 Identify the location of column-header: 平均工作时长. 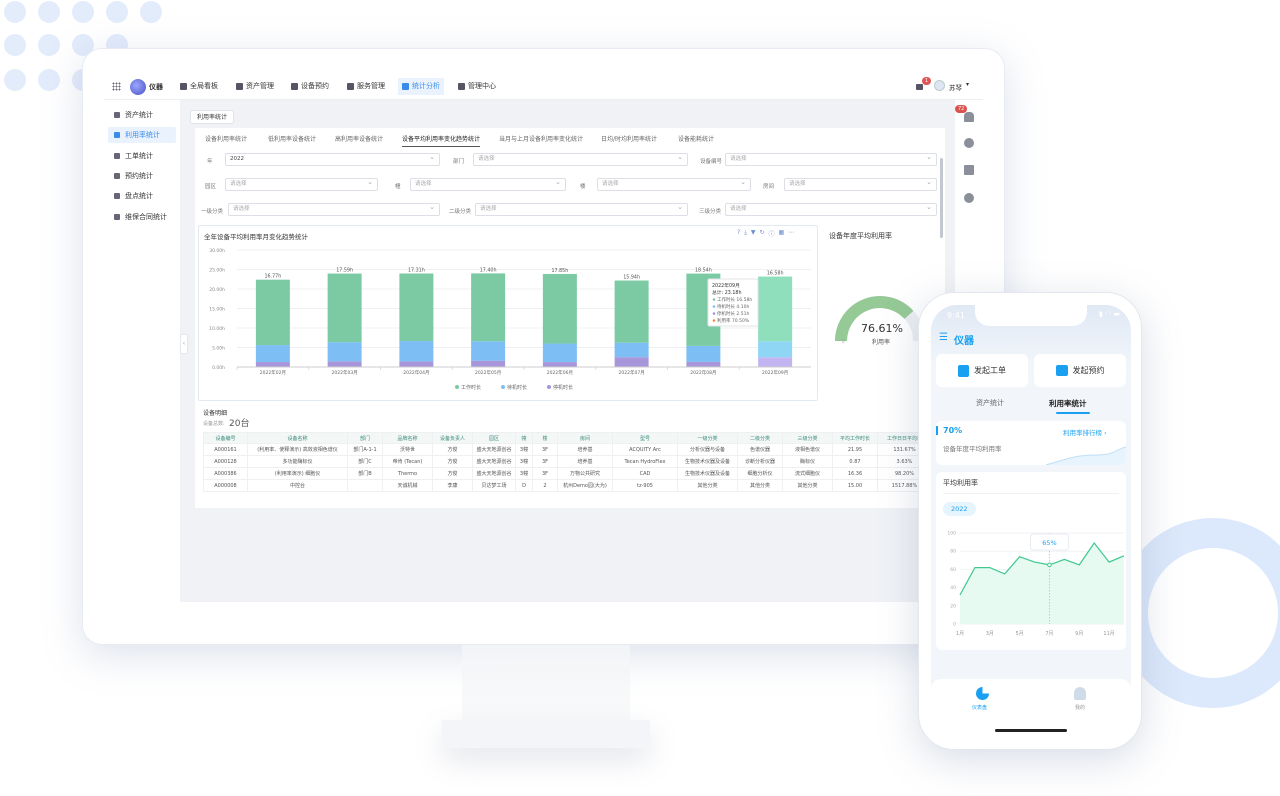
(855, 438).